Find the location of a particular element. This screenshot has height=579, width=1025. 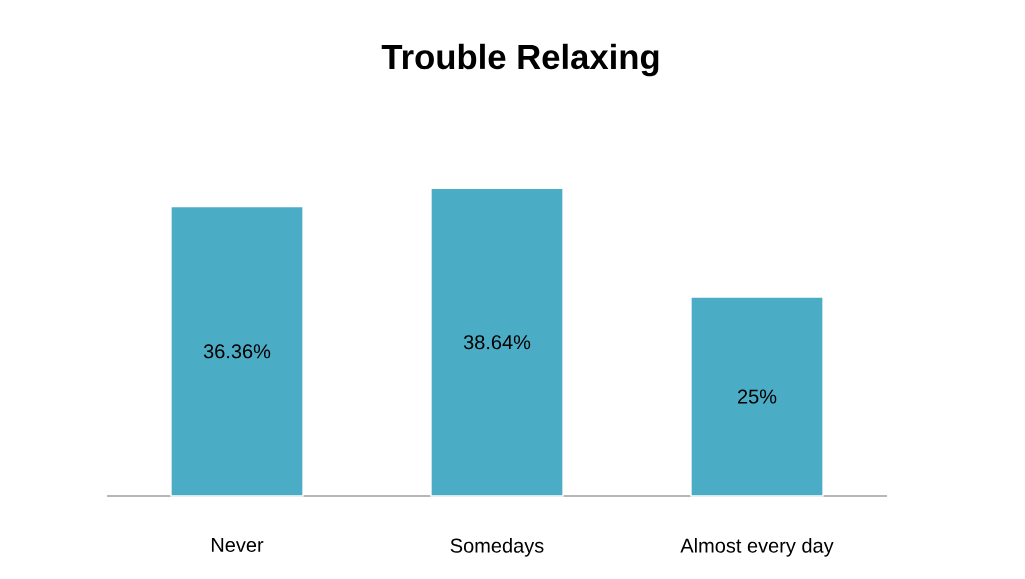

chart-title: Trouble Relaxing is located at coordinates (520, 60).